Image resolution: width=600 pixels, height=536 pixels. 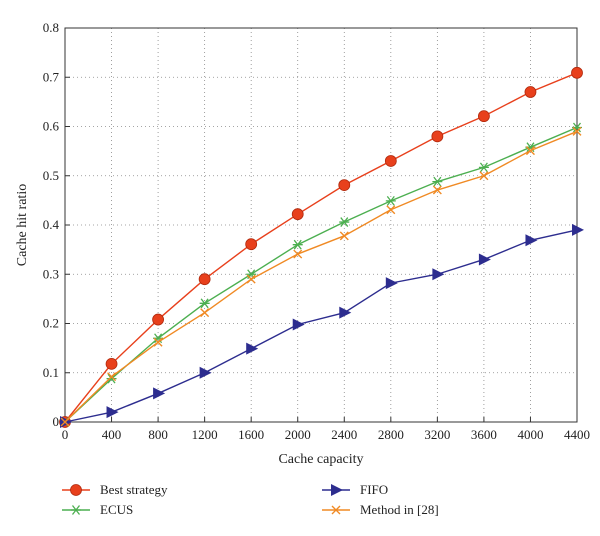 I want to click on y-tick-label: 0.8, so click(x=51, y=27).